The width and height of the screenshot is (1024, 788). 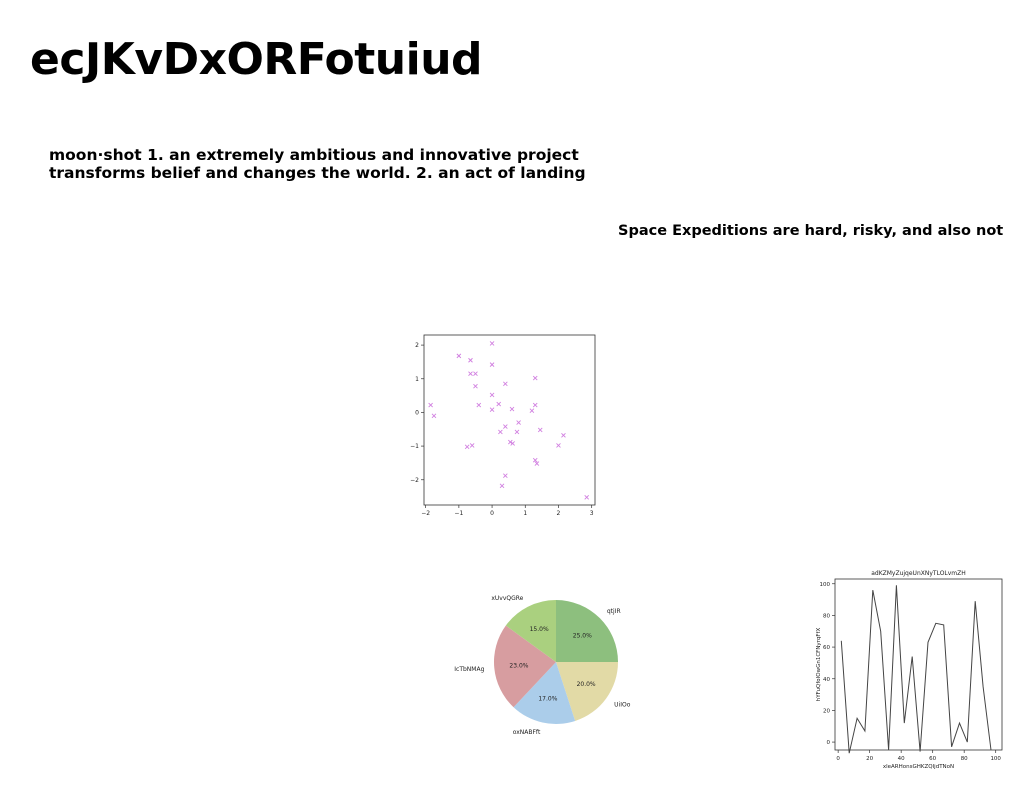 What do you see at coordinates (901, 759) in the screenshot?
I see `line-x-tick-label: 40` at bounding box center [901, 759].